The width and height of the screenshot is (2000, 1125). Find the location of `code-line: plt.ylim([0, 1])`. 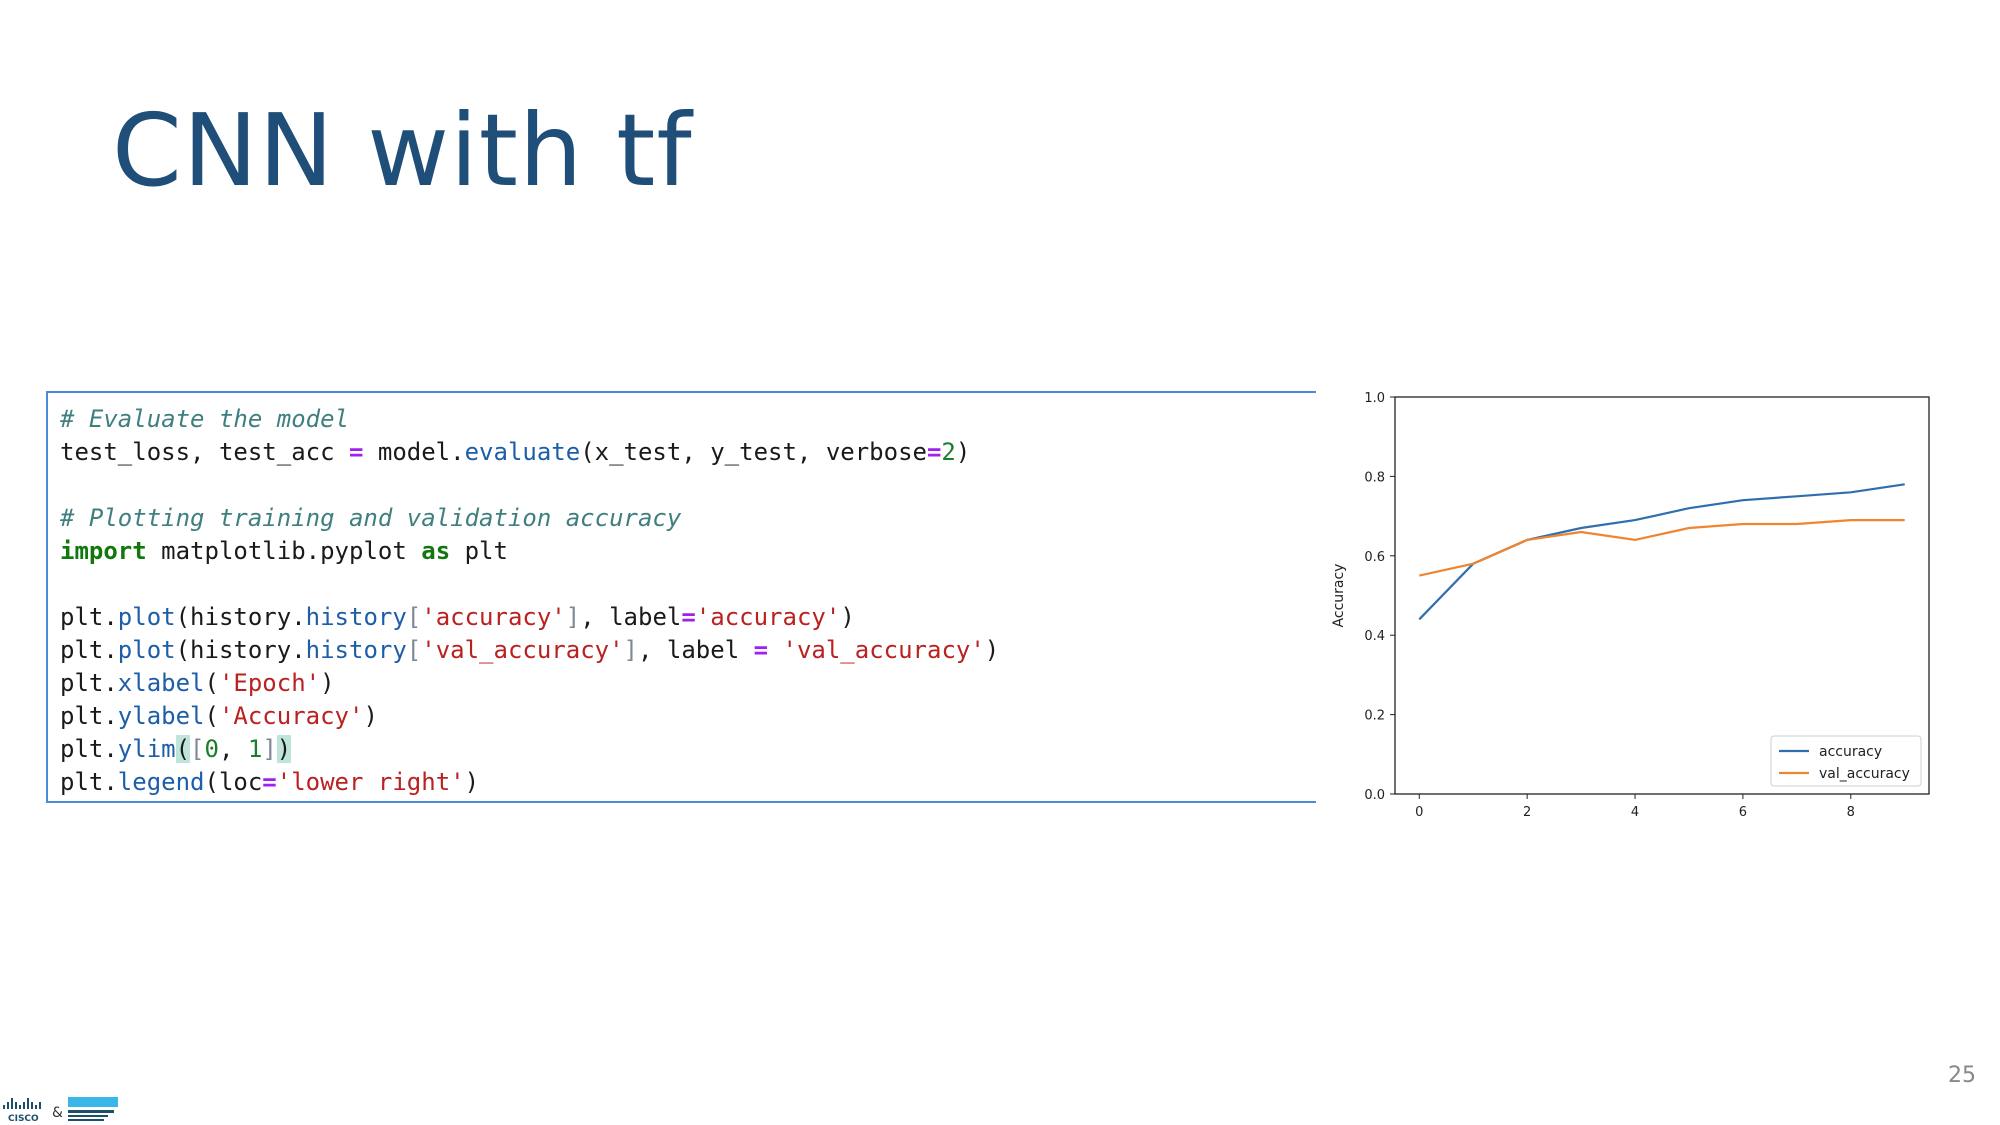

code-line: plt.ylim([0, 1]) is located at coordinates (688, 749).